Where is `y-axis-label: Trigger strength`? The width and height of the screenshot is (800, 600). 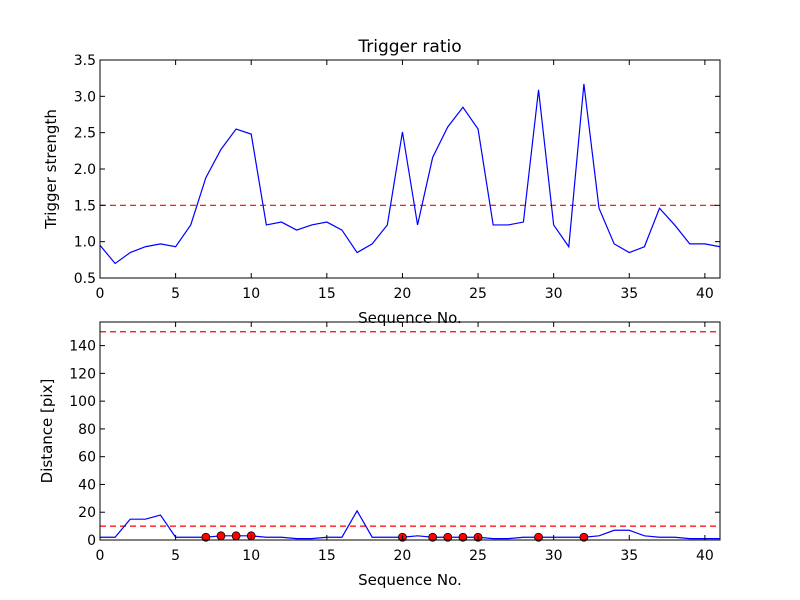 y-axis-label: Trigger strength is located at coordinates (51, 169).